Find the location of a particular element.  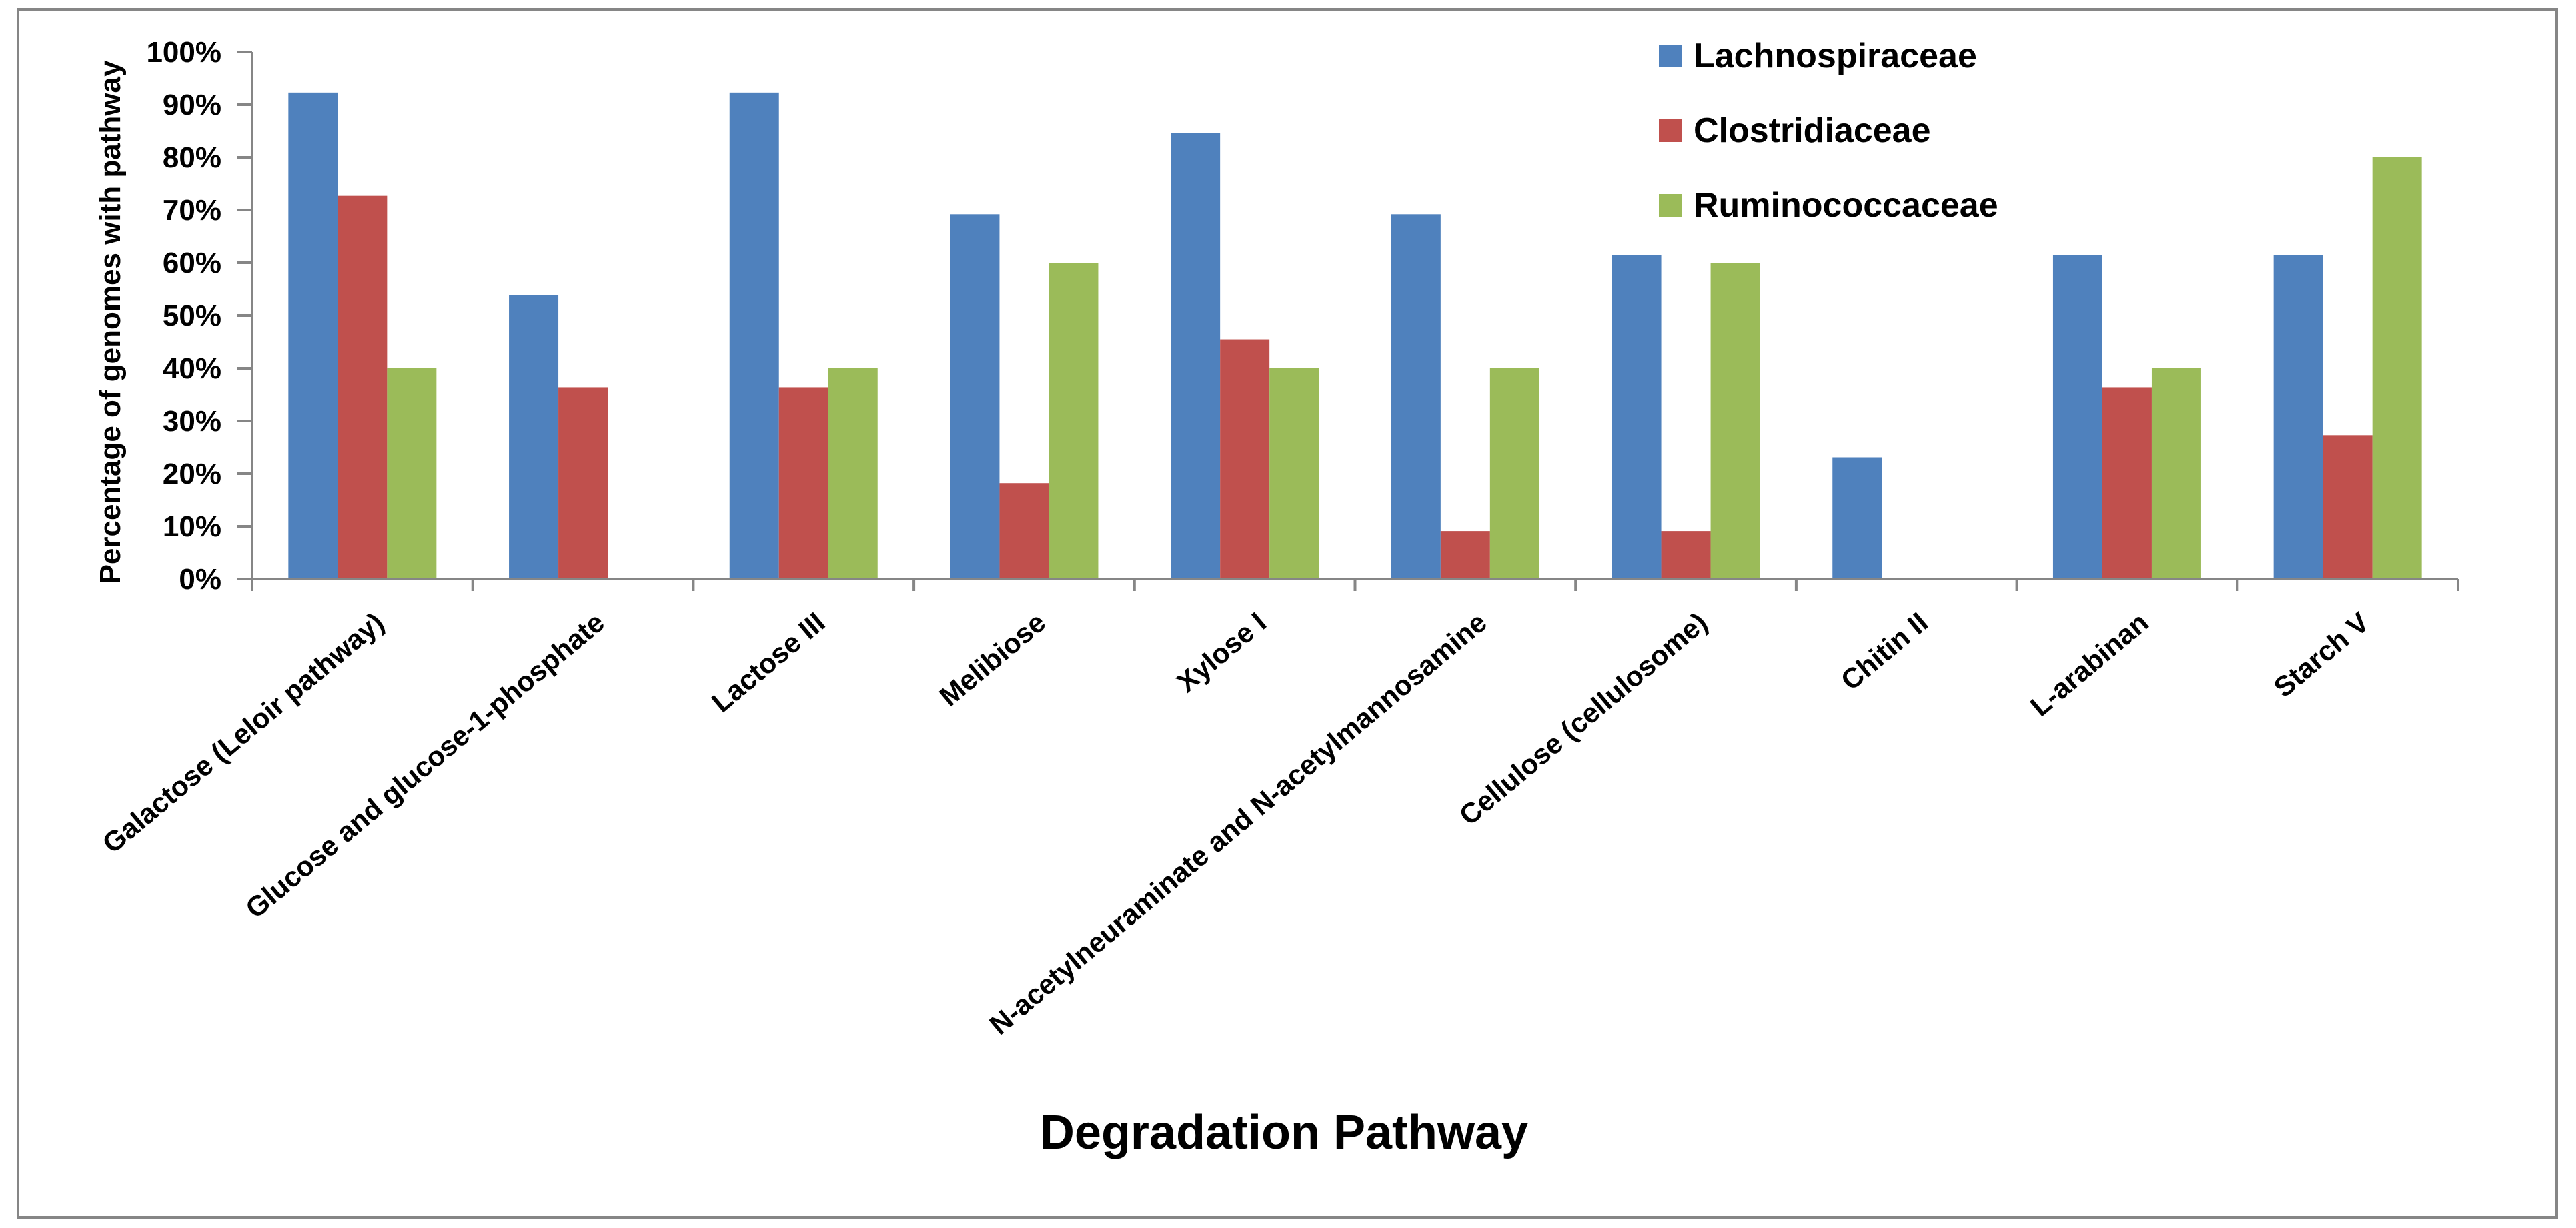

y-tick-label: 0% is located at coordinates (200, 580).